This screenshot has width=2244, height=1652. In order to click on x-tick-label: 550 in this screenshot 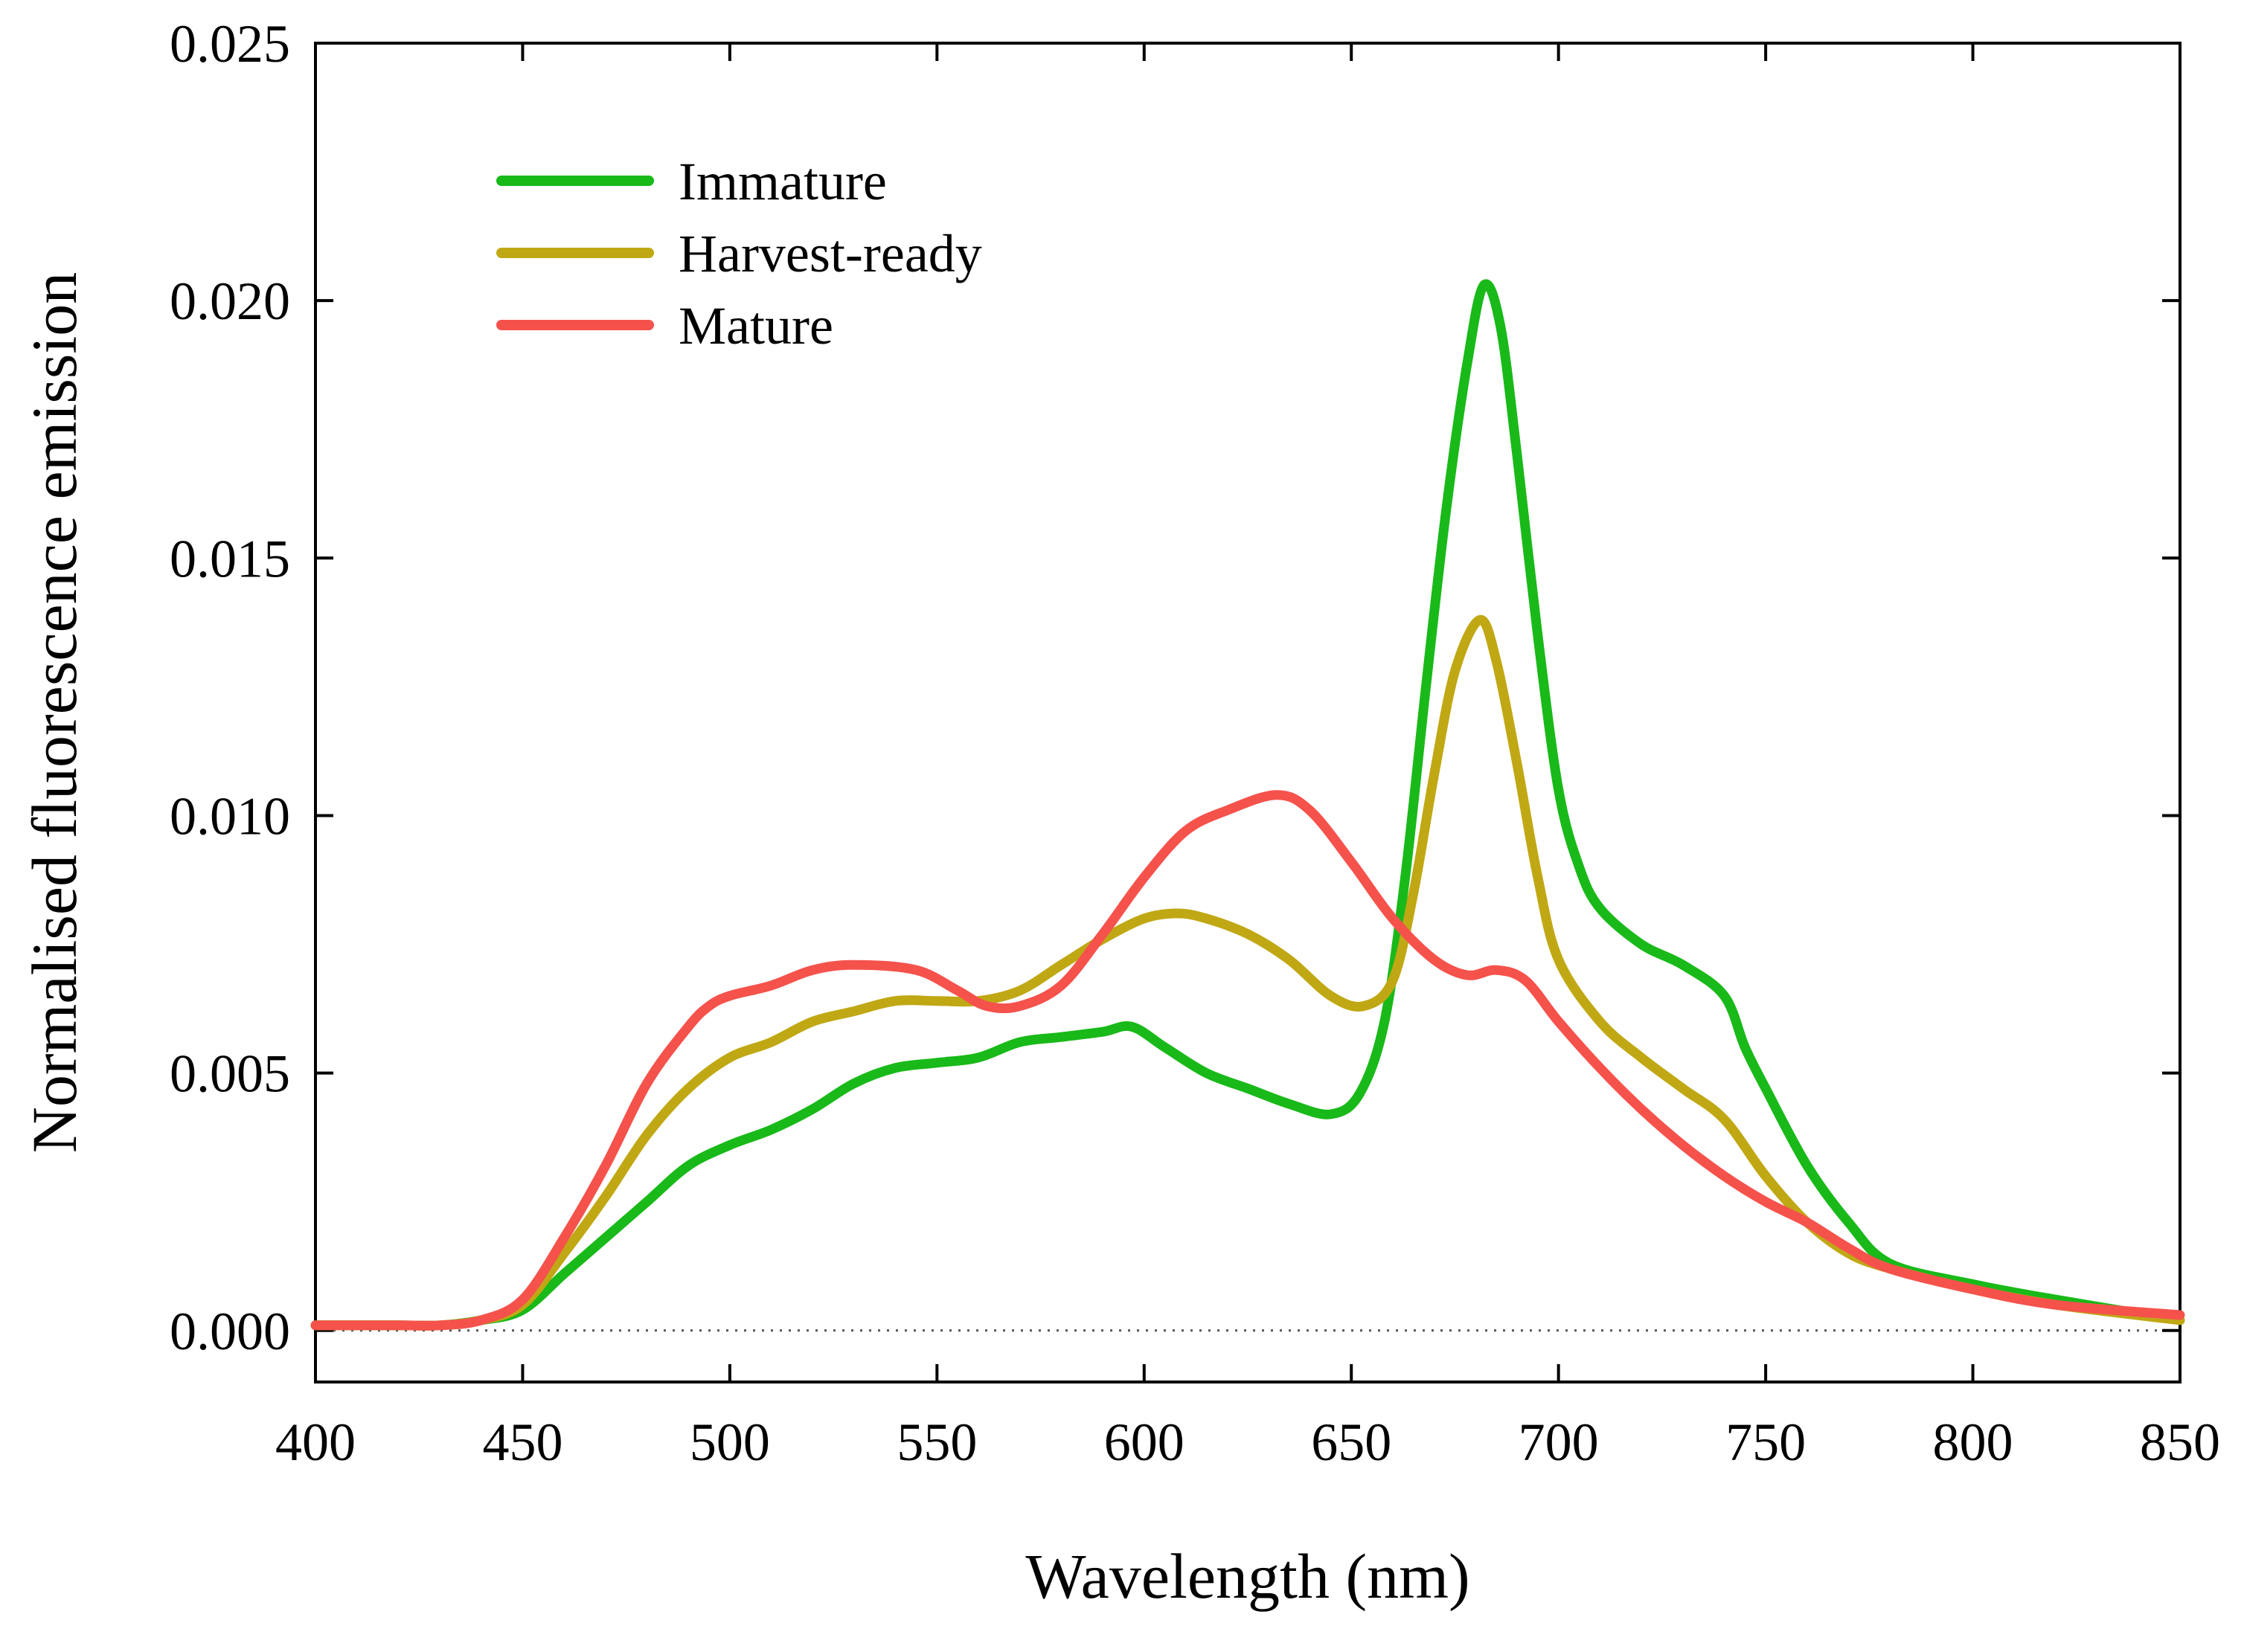, I will do `click(937, 1442)`.